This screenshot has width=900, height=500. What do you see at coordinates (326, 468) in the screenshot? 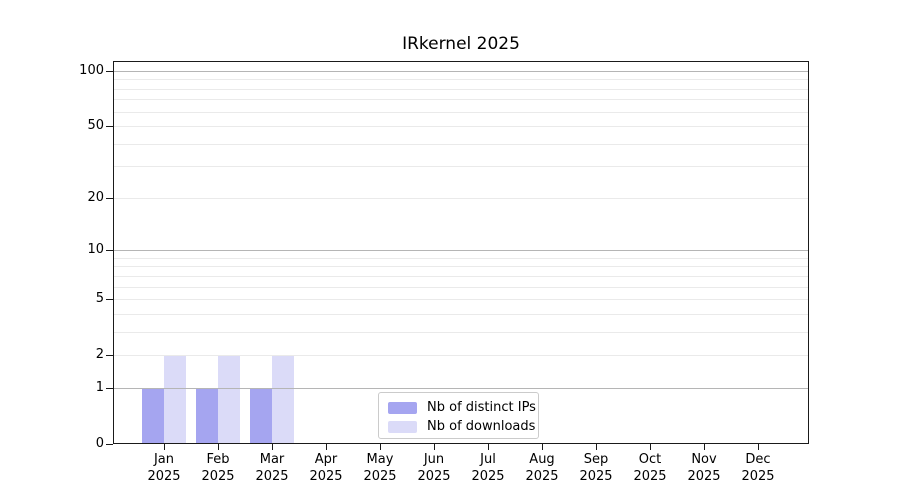
I see `x-tick-label-apr: Apr 2025` at bounding box center [326, 468].